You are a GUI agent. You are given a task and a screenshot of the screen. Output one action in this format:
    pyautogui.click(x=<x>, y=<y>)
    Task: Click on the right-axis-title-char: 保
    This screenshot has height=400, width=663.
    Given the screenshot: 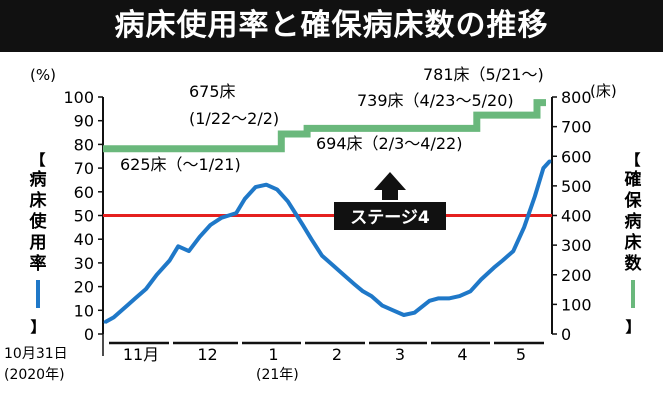 What is the action you would take?
    pyautogui.click(x=633, y=200)
    